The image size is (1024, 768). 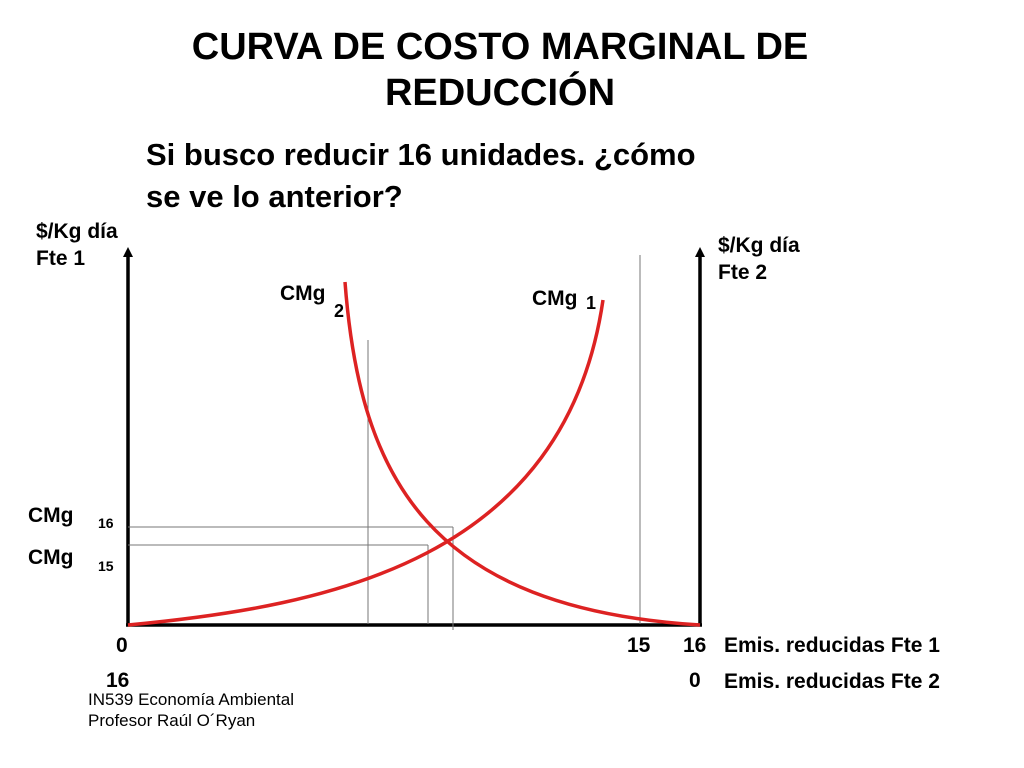 What do you see at coordinates (118, 680) in the screenshot?
I see `tick-left-bottom: 16` at bounding box center [118, 680].